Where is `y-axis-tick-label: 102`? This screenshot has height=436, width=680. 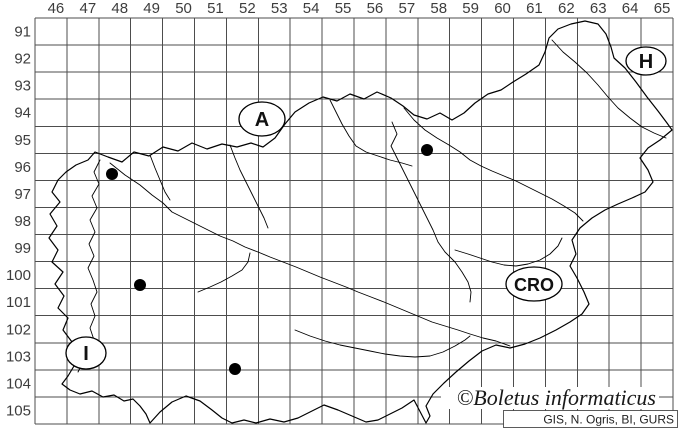 y-axis-tick-label: 102 is located at coordinates (18, 329).